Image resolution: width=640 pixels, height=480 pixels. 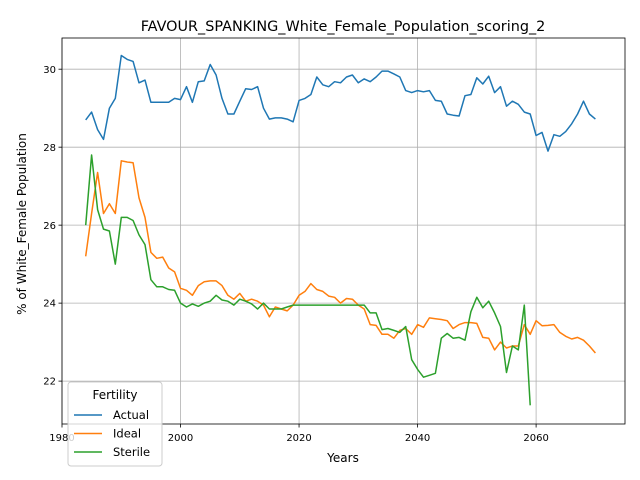 I want to click on x-tick-label: 1980, so click(x=61, y=438).